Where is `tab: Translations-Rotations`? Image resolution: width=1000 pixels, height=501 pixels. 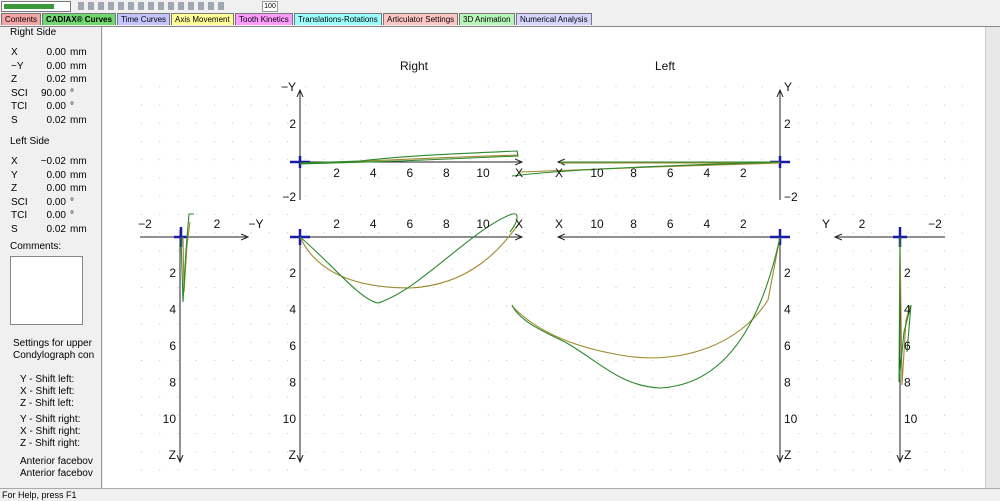 tab: Translations-Rotations is located at coordinates (338, 19).